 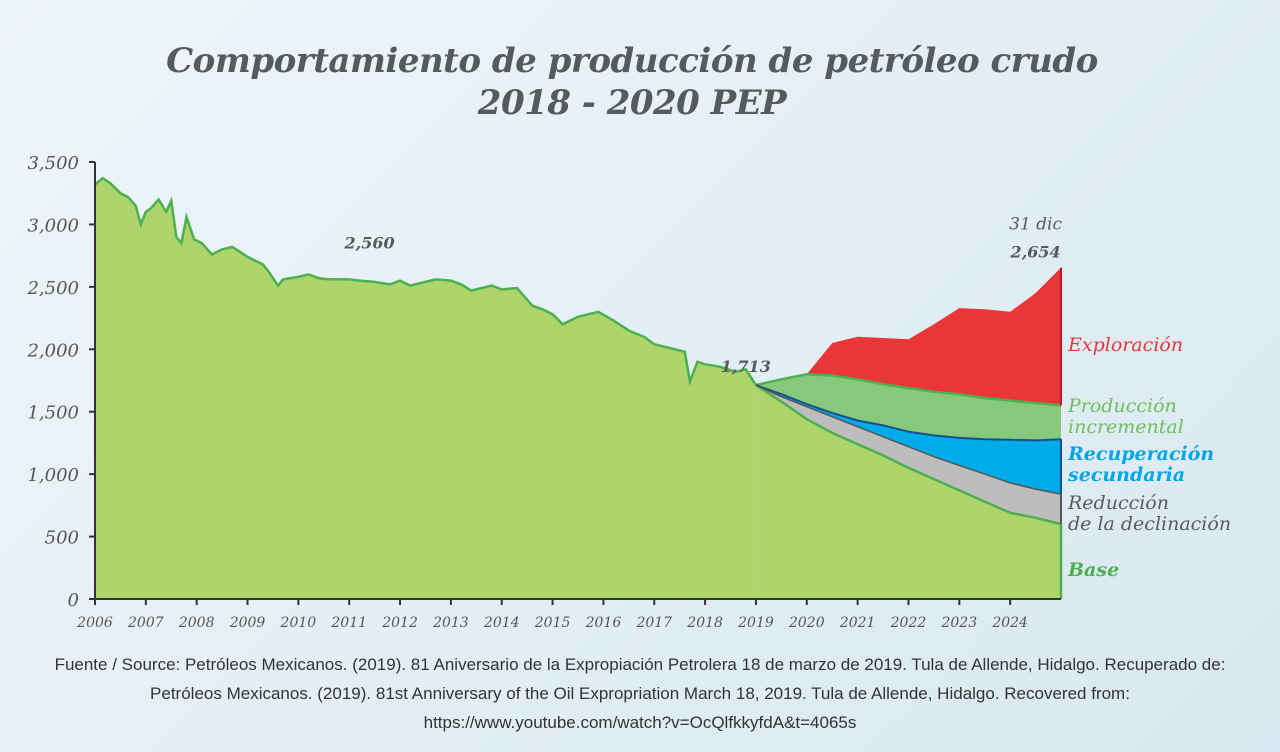 I want to click on x-tick-label: 2009, so click(x=247, y=623).